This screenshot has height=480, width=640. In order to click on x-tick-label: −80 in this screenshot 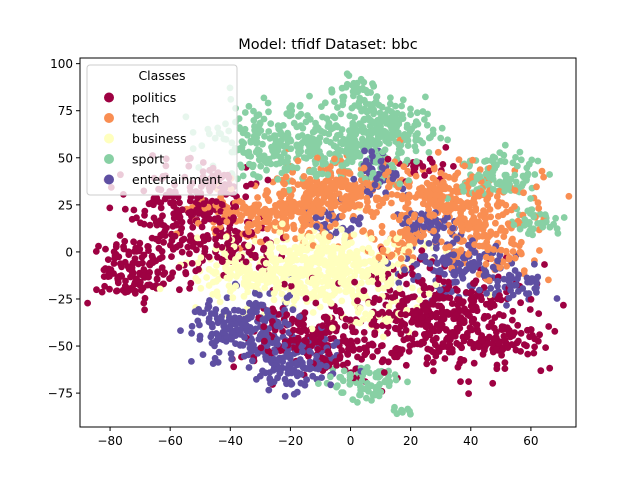, I will do `click(109, 441)`.